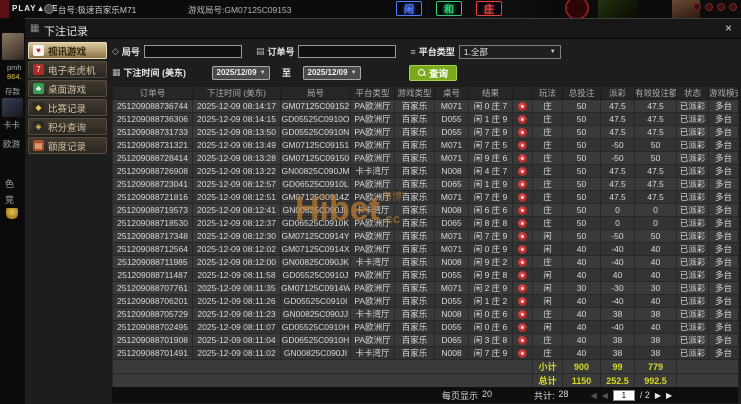 Image resolution: width=741 pixels, height=404 pixels. I want to click on play-cell: 闲, so click(547, 236).